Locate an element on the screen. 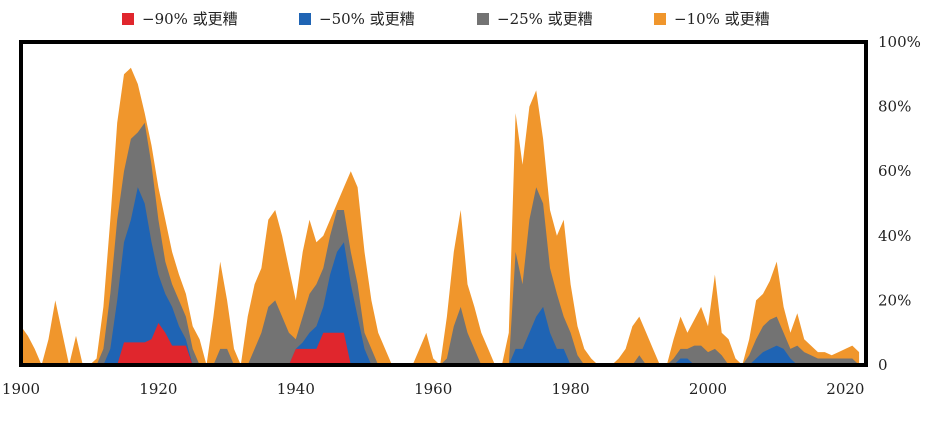 This screenshot has width=944, height=421. y-tick-label: 20% is located at coordinates (894, 300).